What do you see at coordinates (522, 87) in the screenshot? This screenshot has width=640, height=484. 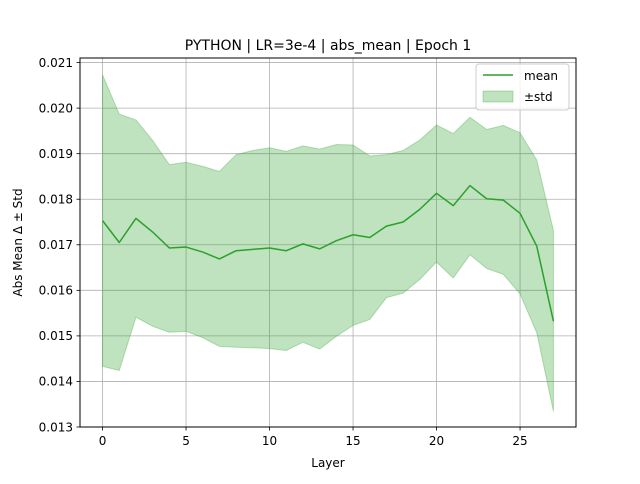 I see `legend: mean ±std` at bounding box center [522, 87].